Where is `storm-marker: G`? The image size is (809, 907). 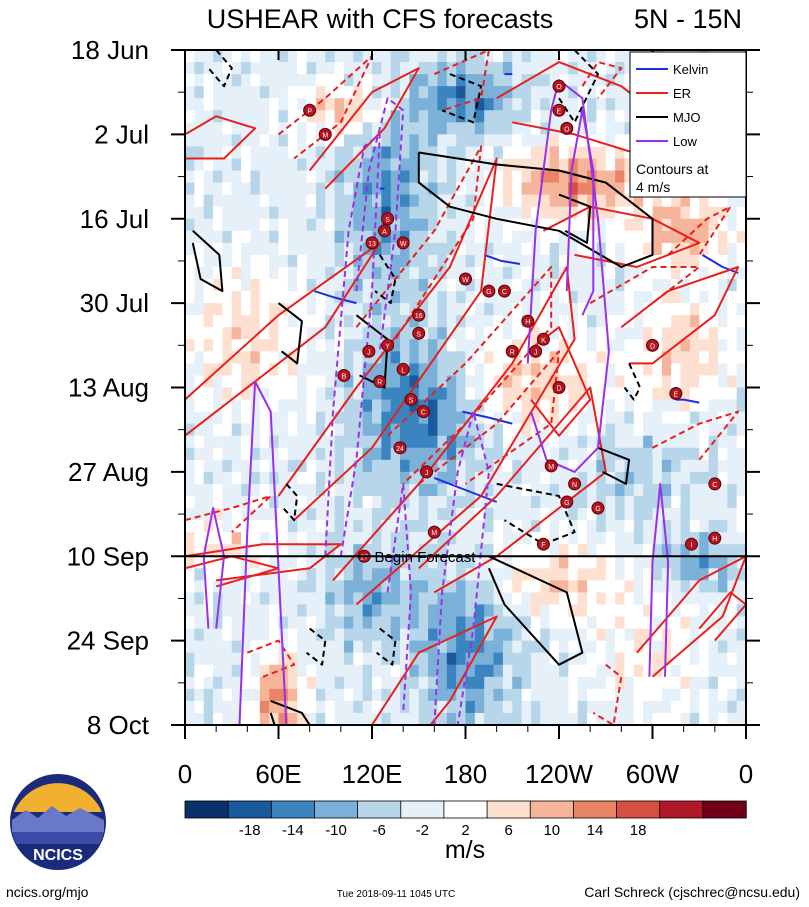
storm-marker: G is located at coordinates (489, 291).